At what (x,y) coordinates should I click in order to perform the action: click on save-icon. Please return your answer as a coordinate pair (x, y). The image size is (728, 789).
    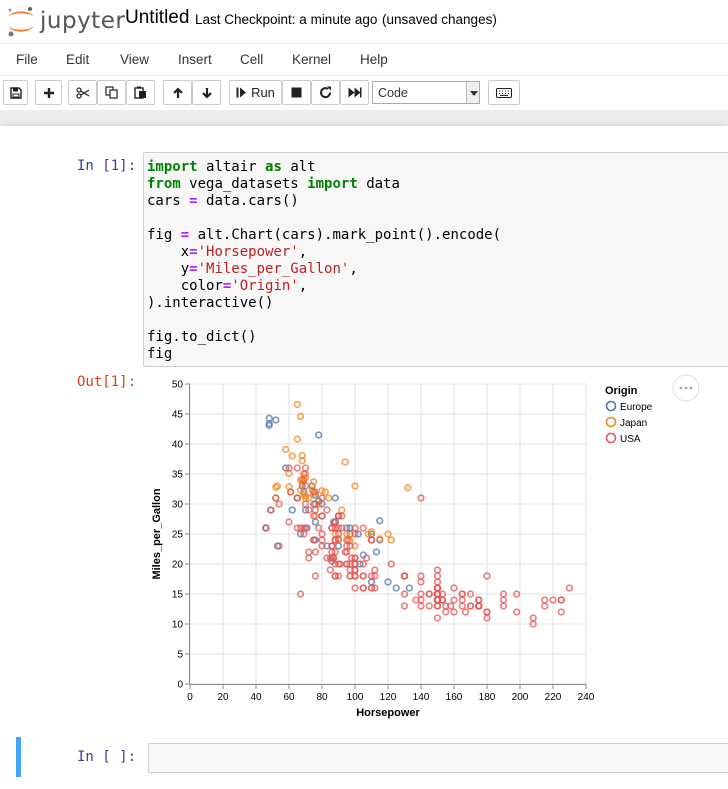
    Looking at the image, I should click on (15, 92).